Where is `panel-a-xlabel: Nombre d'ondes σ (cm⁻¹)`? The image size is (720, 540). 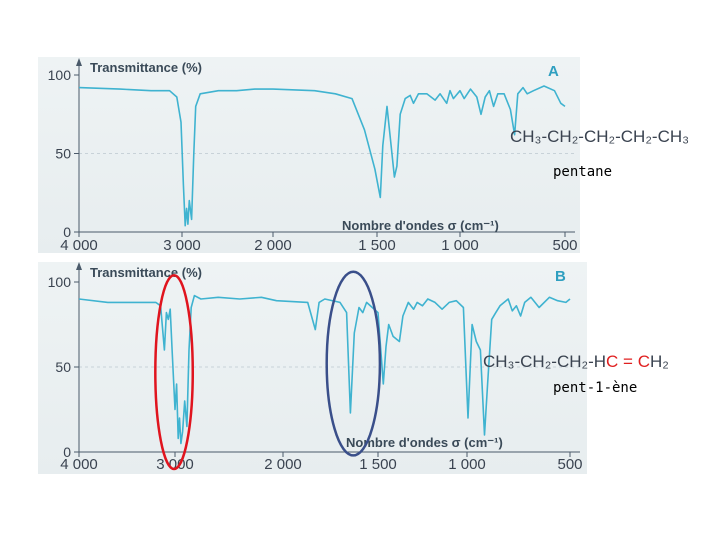 panel-a-xlabel: Nombre d'ondes σ (cm⁻¹) is located at coordinates (420, 225).